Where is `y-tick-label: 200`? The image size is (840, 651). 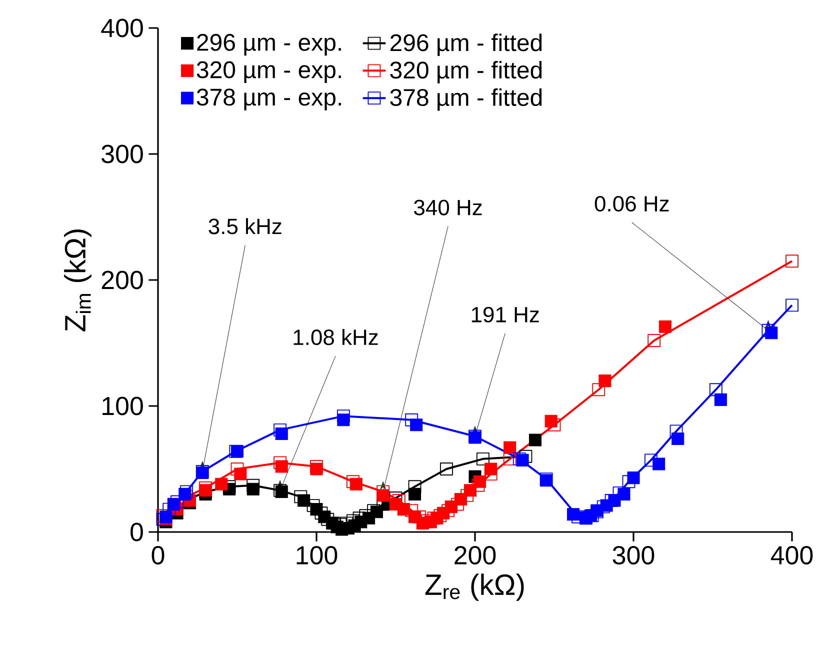
y-tick-label: 200 is located at coordinates (122, 280).